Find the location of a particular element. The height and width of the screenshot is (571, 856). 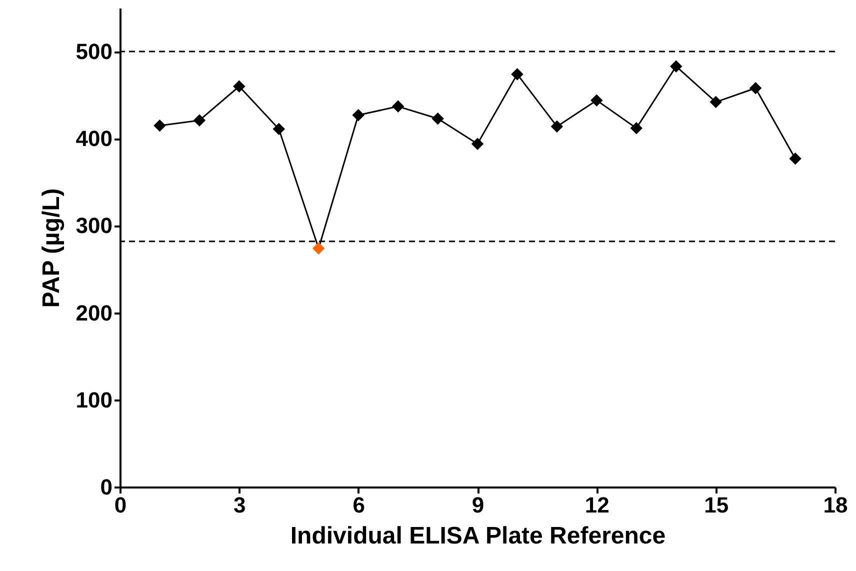

x-tick-label: 18 is located at coordinates (835, 505).